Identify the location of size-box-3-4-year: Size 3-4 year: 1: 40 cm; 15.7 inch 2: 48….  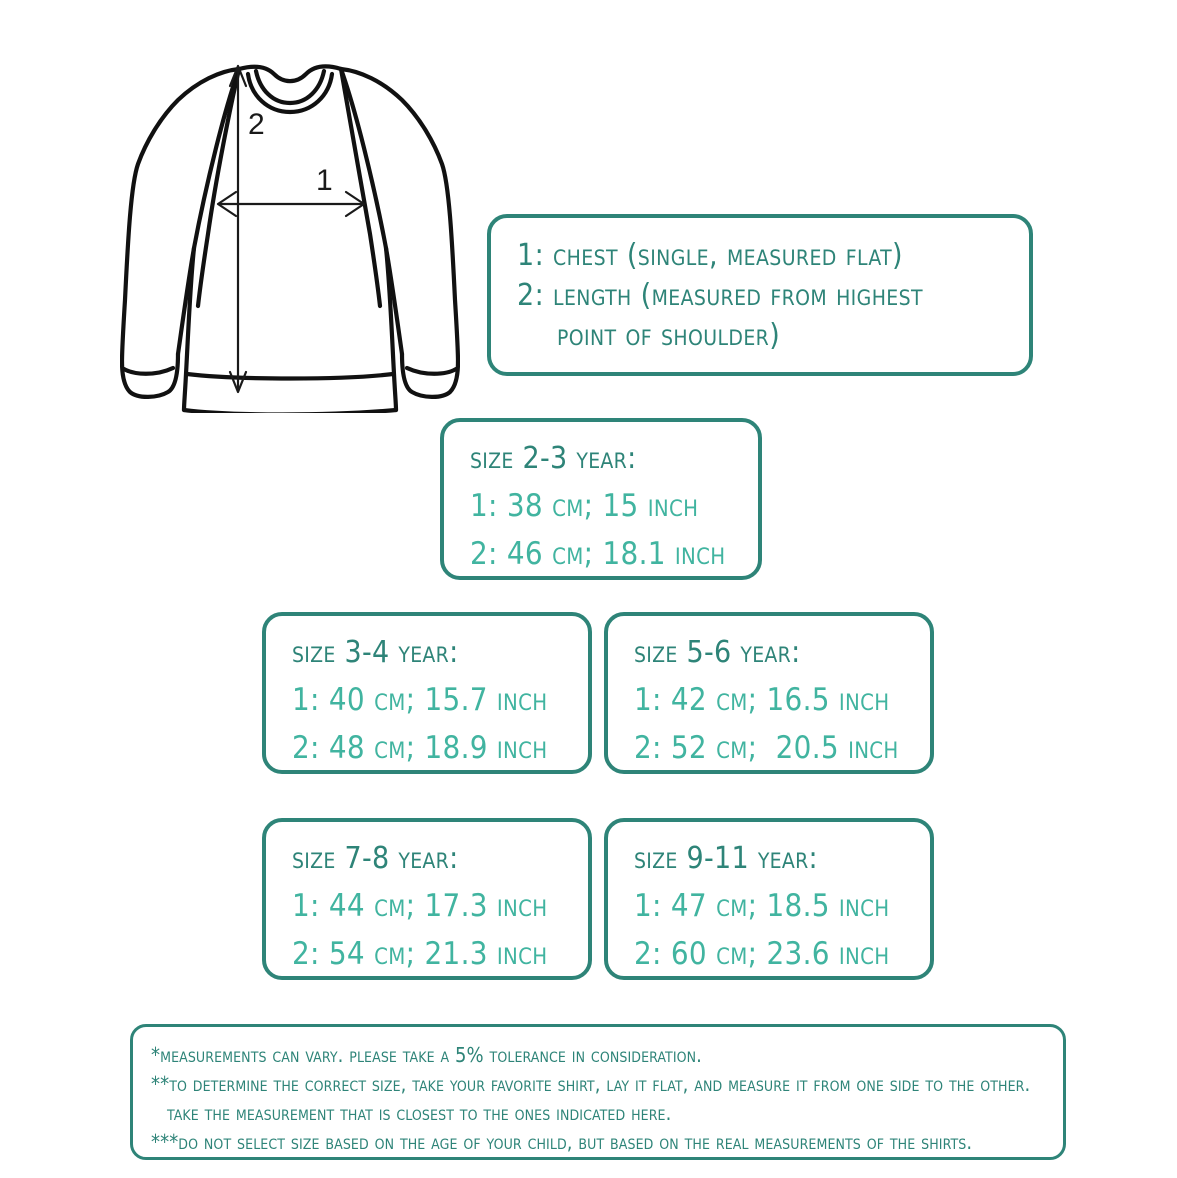
(427, 693).